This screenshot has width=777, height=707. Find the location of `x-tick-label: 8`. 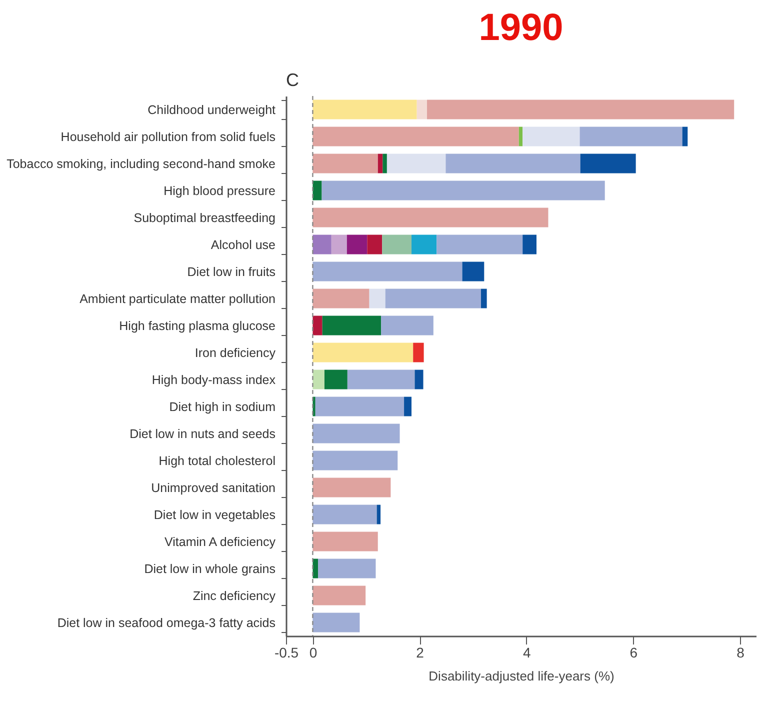

x-tick-label: 8 is located at coordinates (740, 652).